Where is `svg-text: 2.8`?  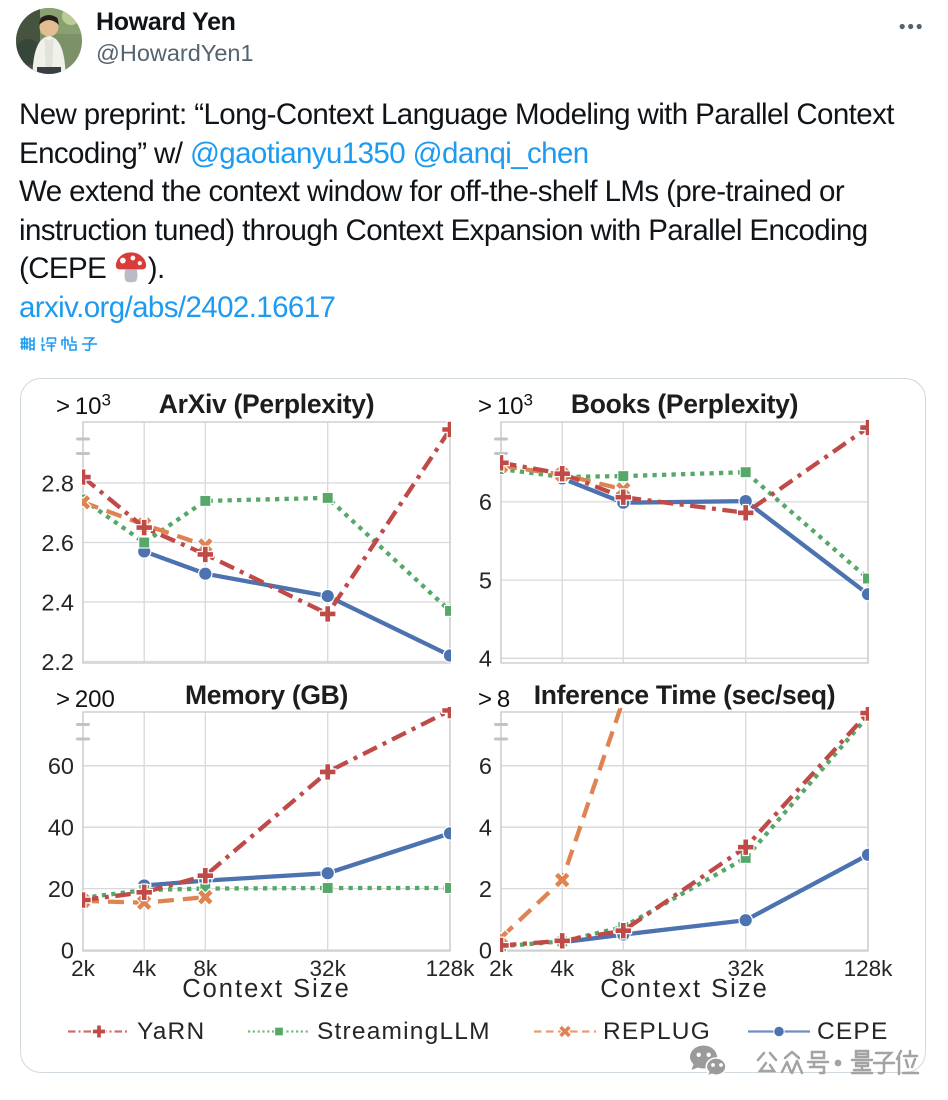 svg-text: 2.8 is located at coordinates (57, 483).